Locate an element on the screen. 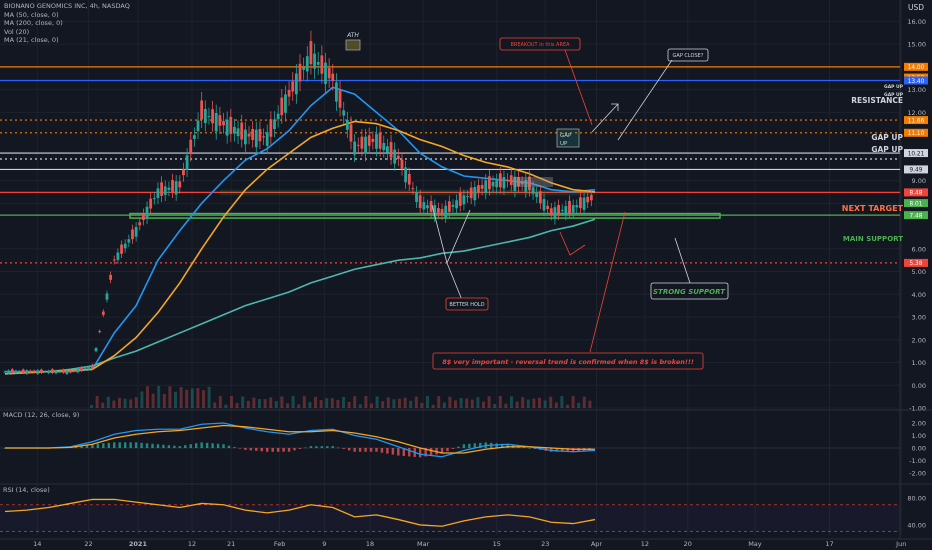 This screenshot has height=550, width=932. price-badge-label: 7.48 is located at coordinates (916, 216).